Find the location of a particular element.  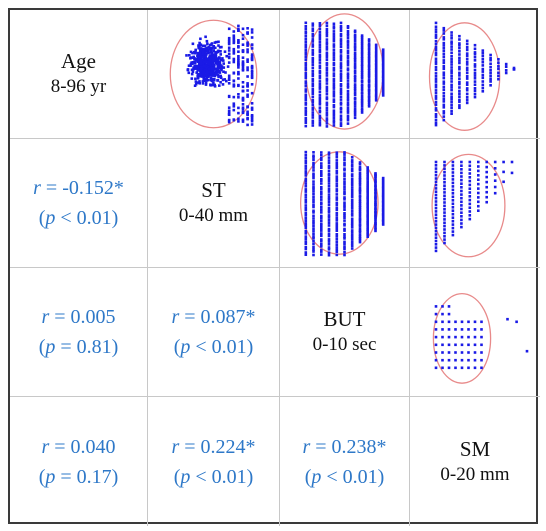

variable-range: 0-10 sec is located at coordinates (344, 344).